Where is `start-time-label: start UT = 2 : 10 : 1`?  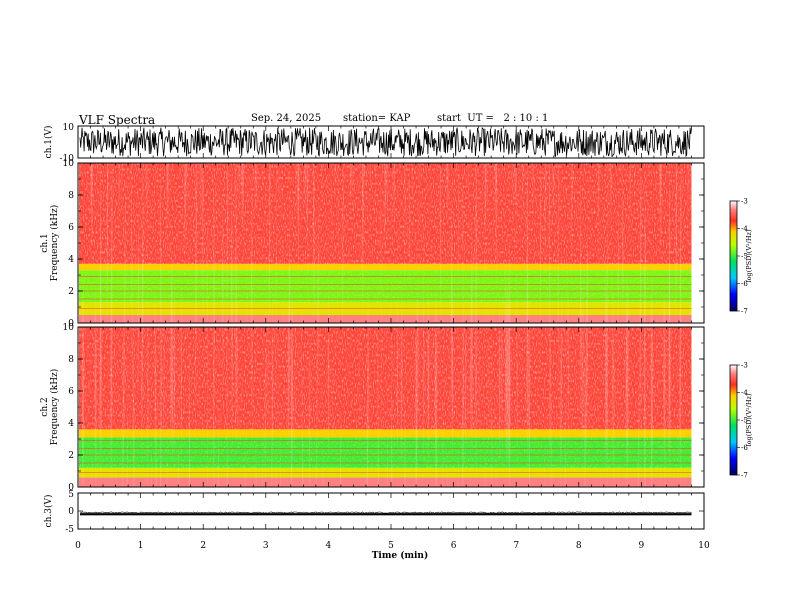
start-time-label: start UT = 2 : 10 : 1 is located at coordinates (493, 118).